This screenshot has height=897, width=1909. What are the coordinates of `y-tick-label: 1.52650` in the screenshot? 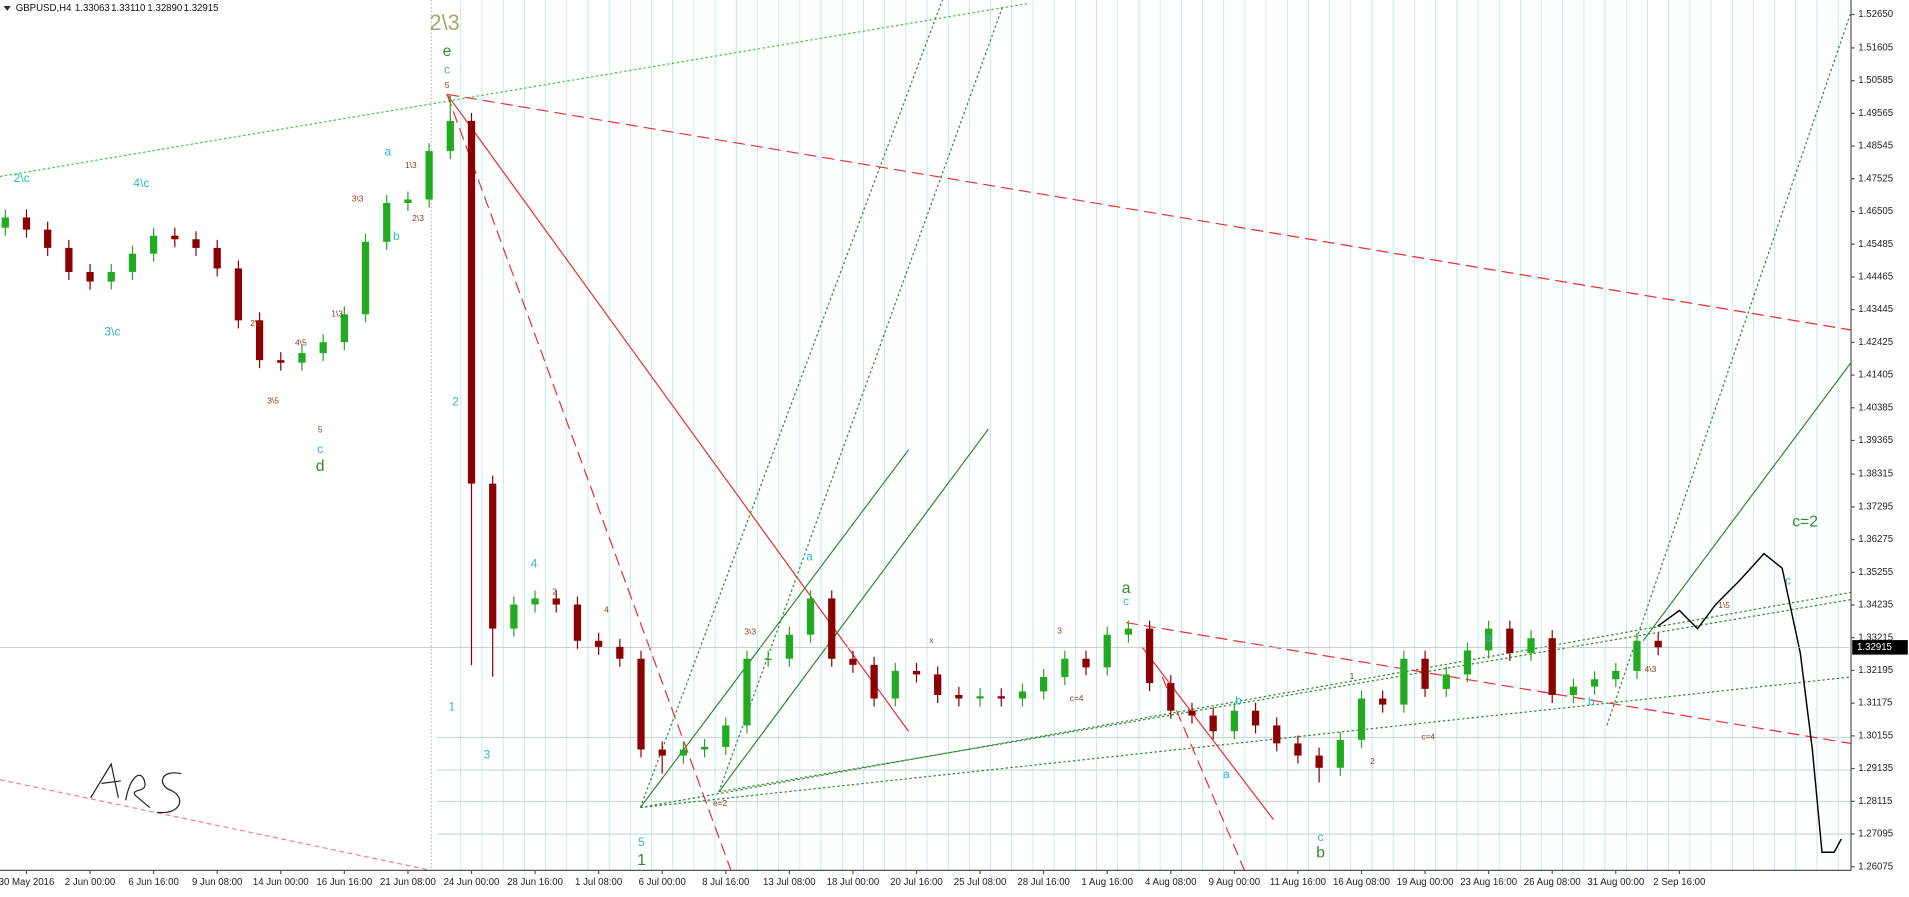 It's located at (1875, 14).